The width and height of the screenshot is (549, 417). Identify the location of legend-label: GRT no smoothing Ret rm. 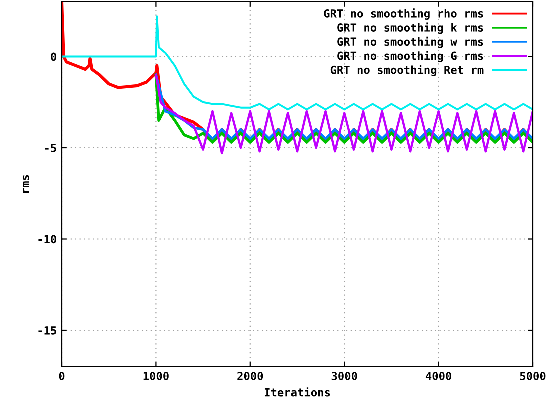
(407, 70).